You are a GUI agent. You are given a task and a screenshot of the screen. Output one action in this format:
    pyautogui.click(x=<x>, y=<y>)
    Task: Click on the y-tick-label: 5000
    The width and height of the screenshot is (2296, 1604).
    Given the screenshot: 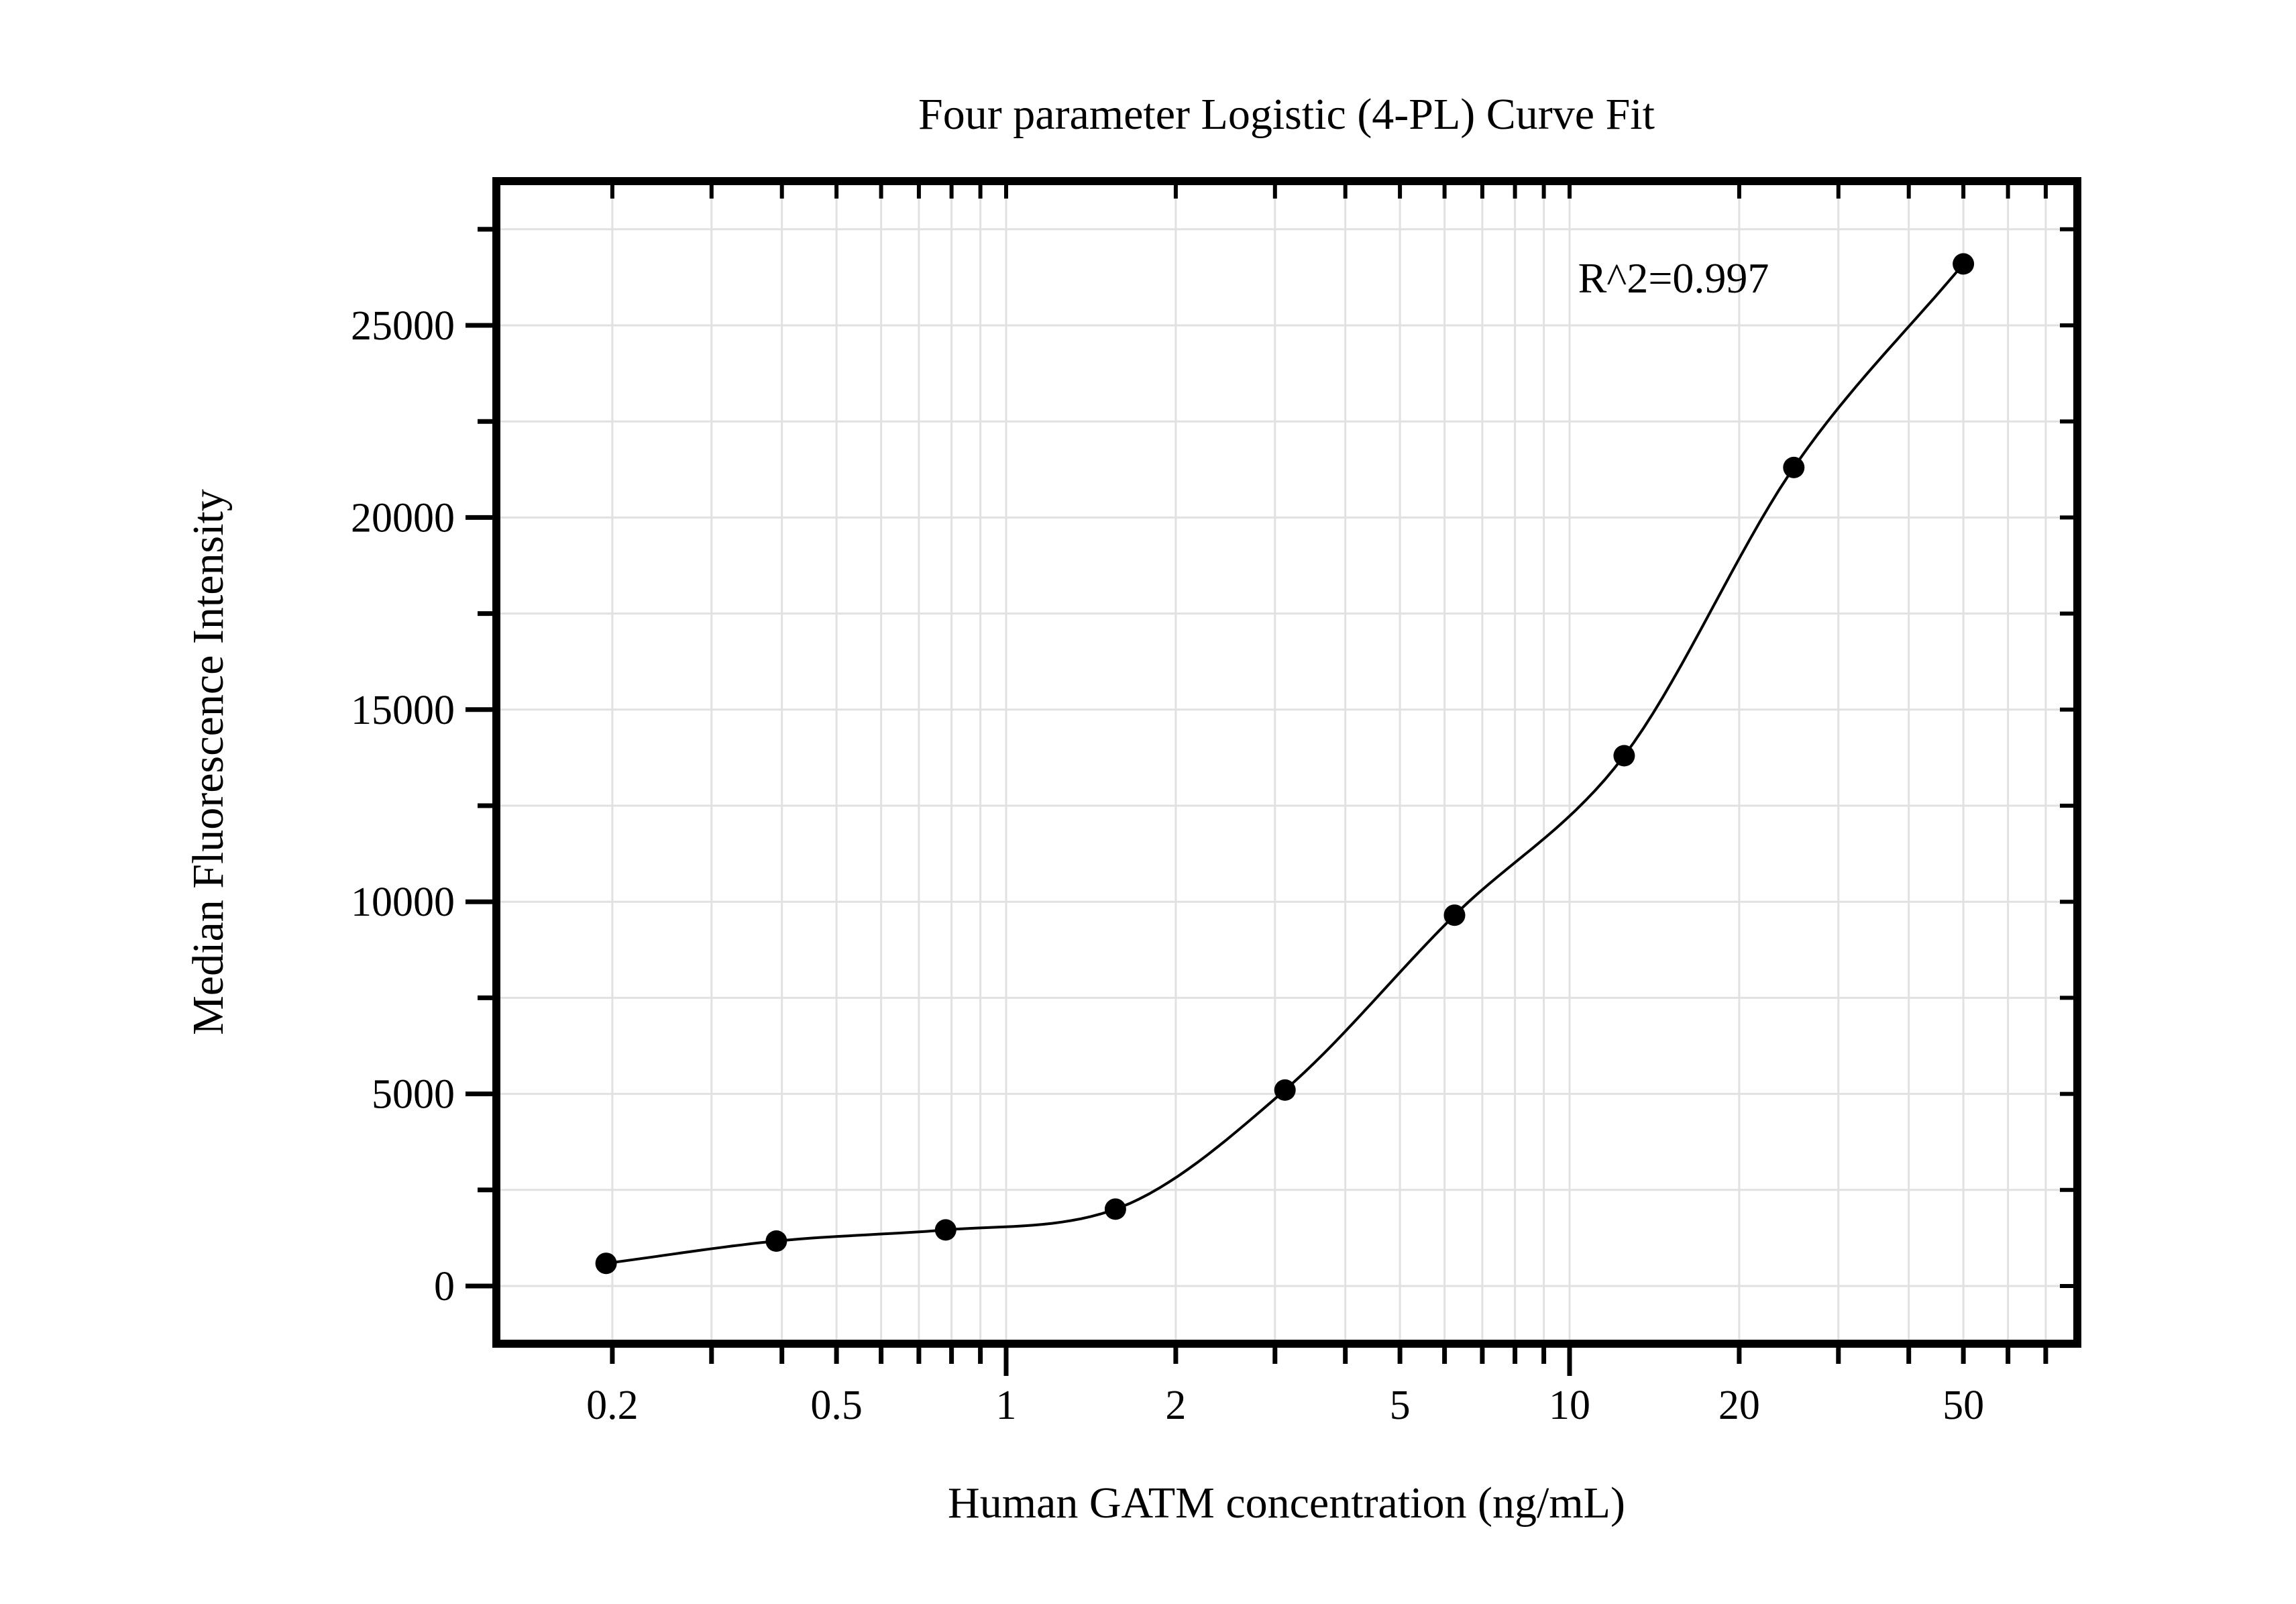 What is the action you would take?
    pyautogui.click(x=414, y=1095)
    